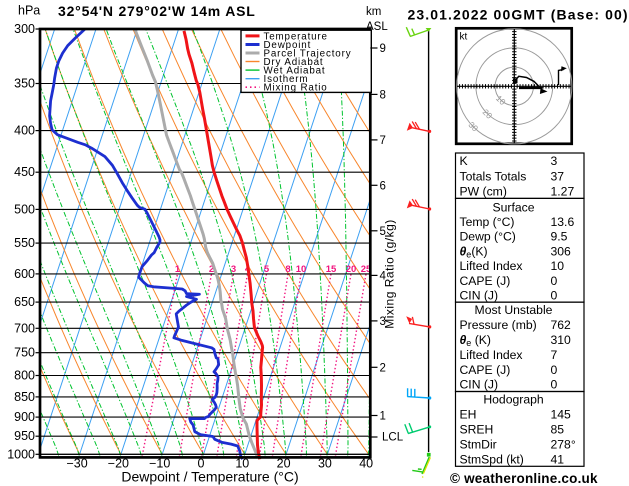 This screenshot has width=629, height=486. I want to click on svg-text: StmDir, so click(478, 445).